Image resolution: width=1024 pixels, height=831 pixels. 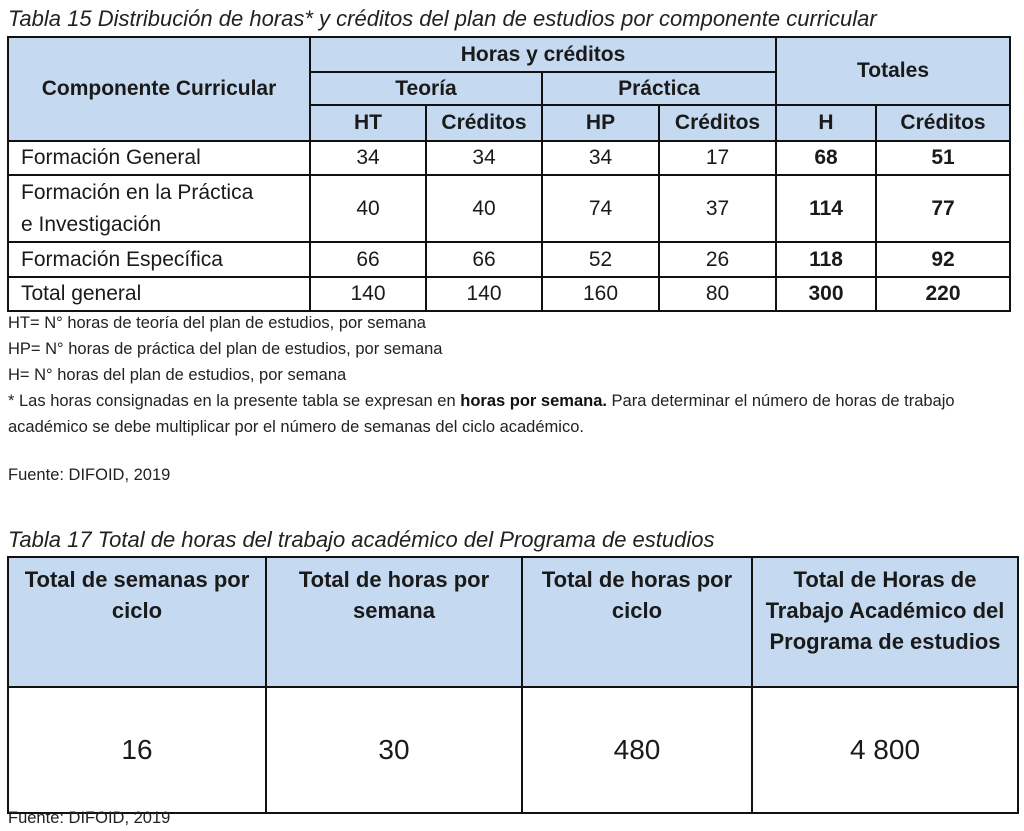 I want to click on cell-horas-trabajo-academico: 4 800, so click(x=885, y=750).